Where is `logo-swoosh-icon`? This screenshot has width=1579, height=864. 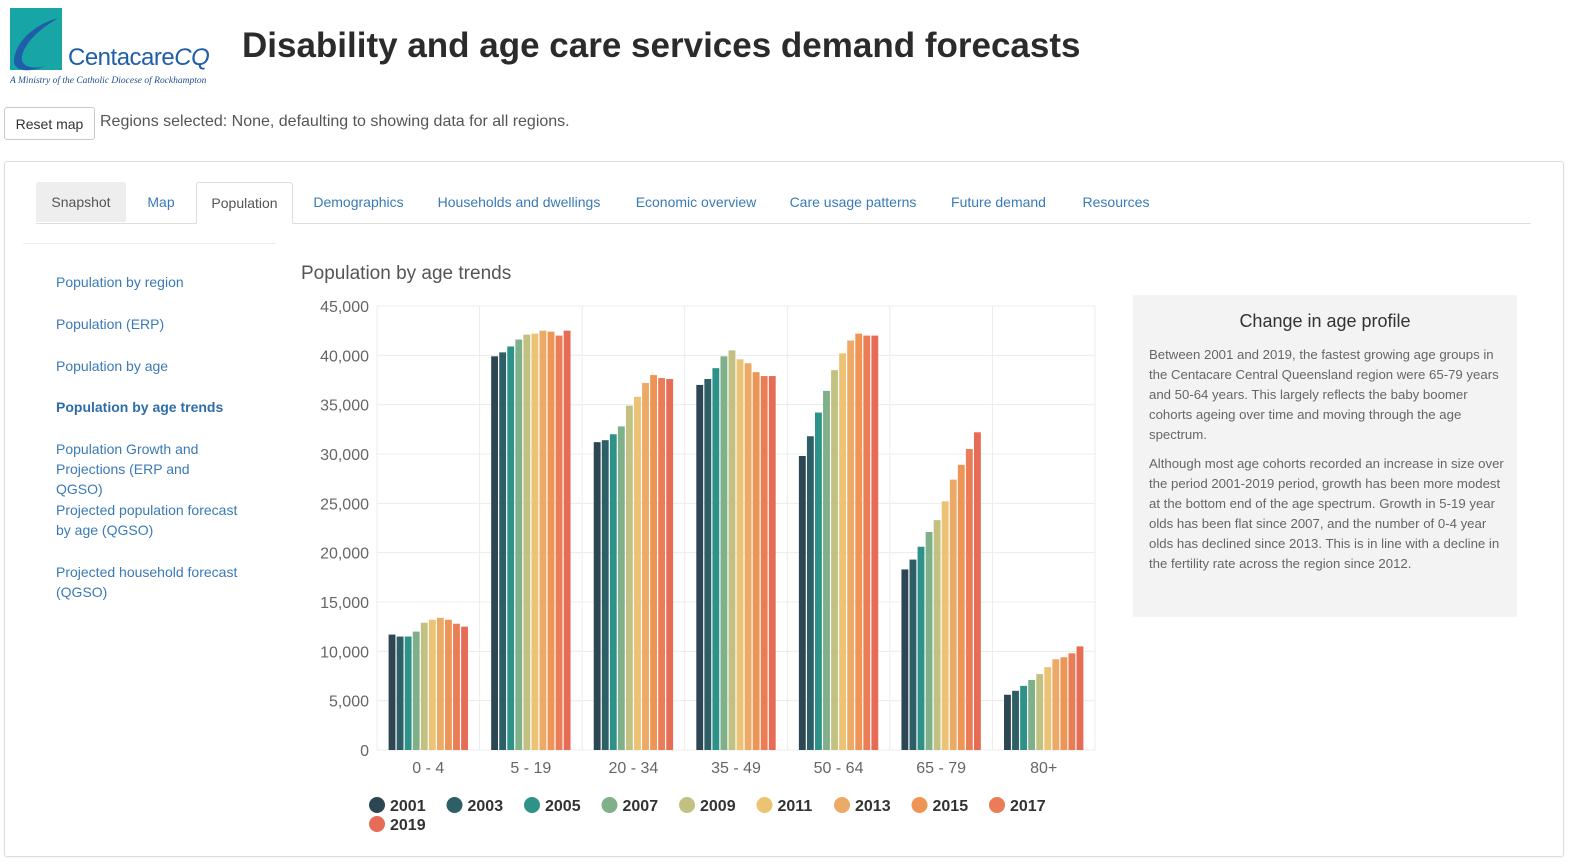 logo-swoosh-icon is located at coordinates (35, 44).